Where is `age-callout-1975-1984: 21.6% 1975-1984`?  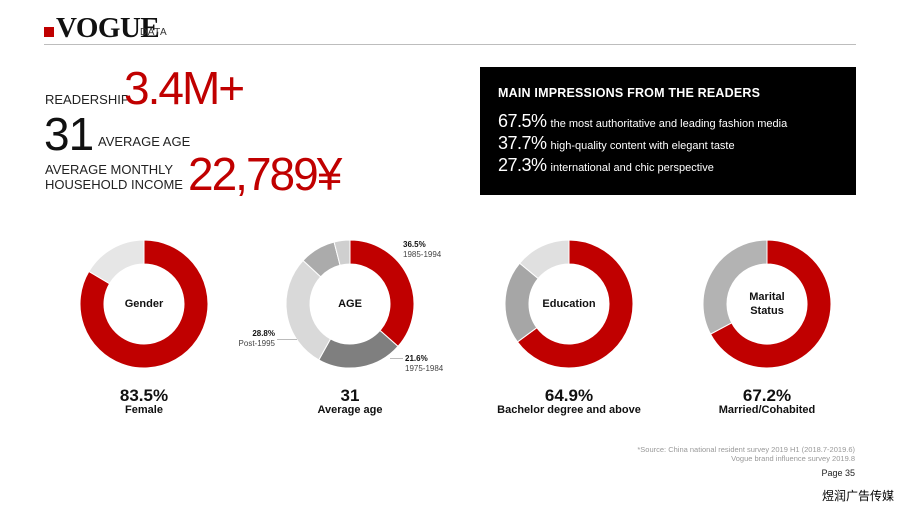
age-callout-1975-1984: 21.6% 1975-1984 is located at coordinates (424, 364).